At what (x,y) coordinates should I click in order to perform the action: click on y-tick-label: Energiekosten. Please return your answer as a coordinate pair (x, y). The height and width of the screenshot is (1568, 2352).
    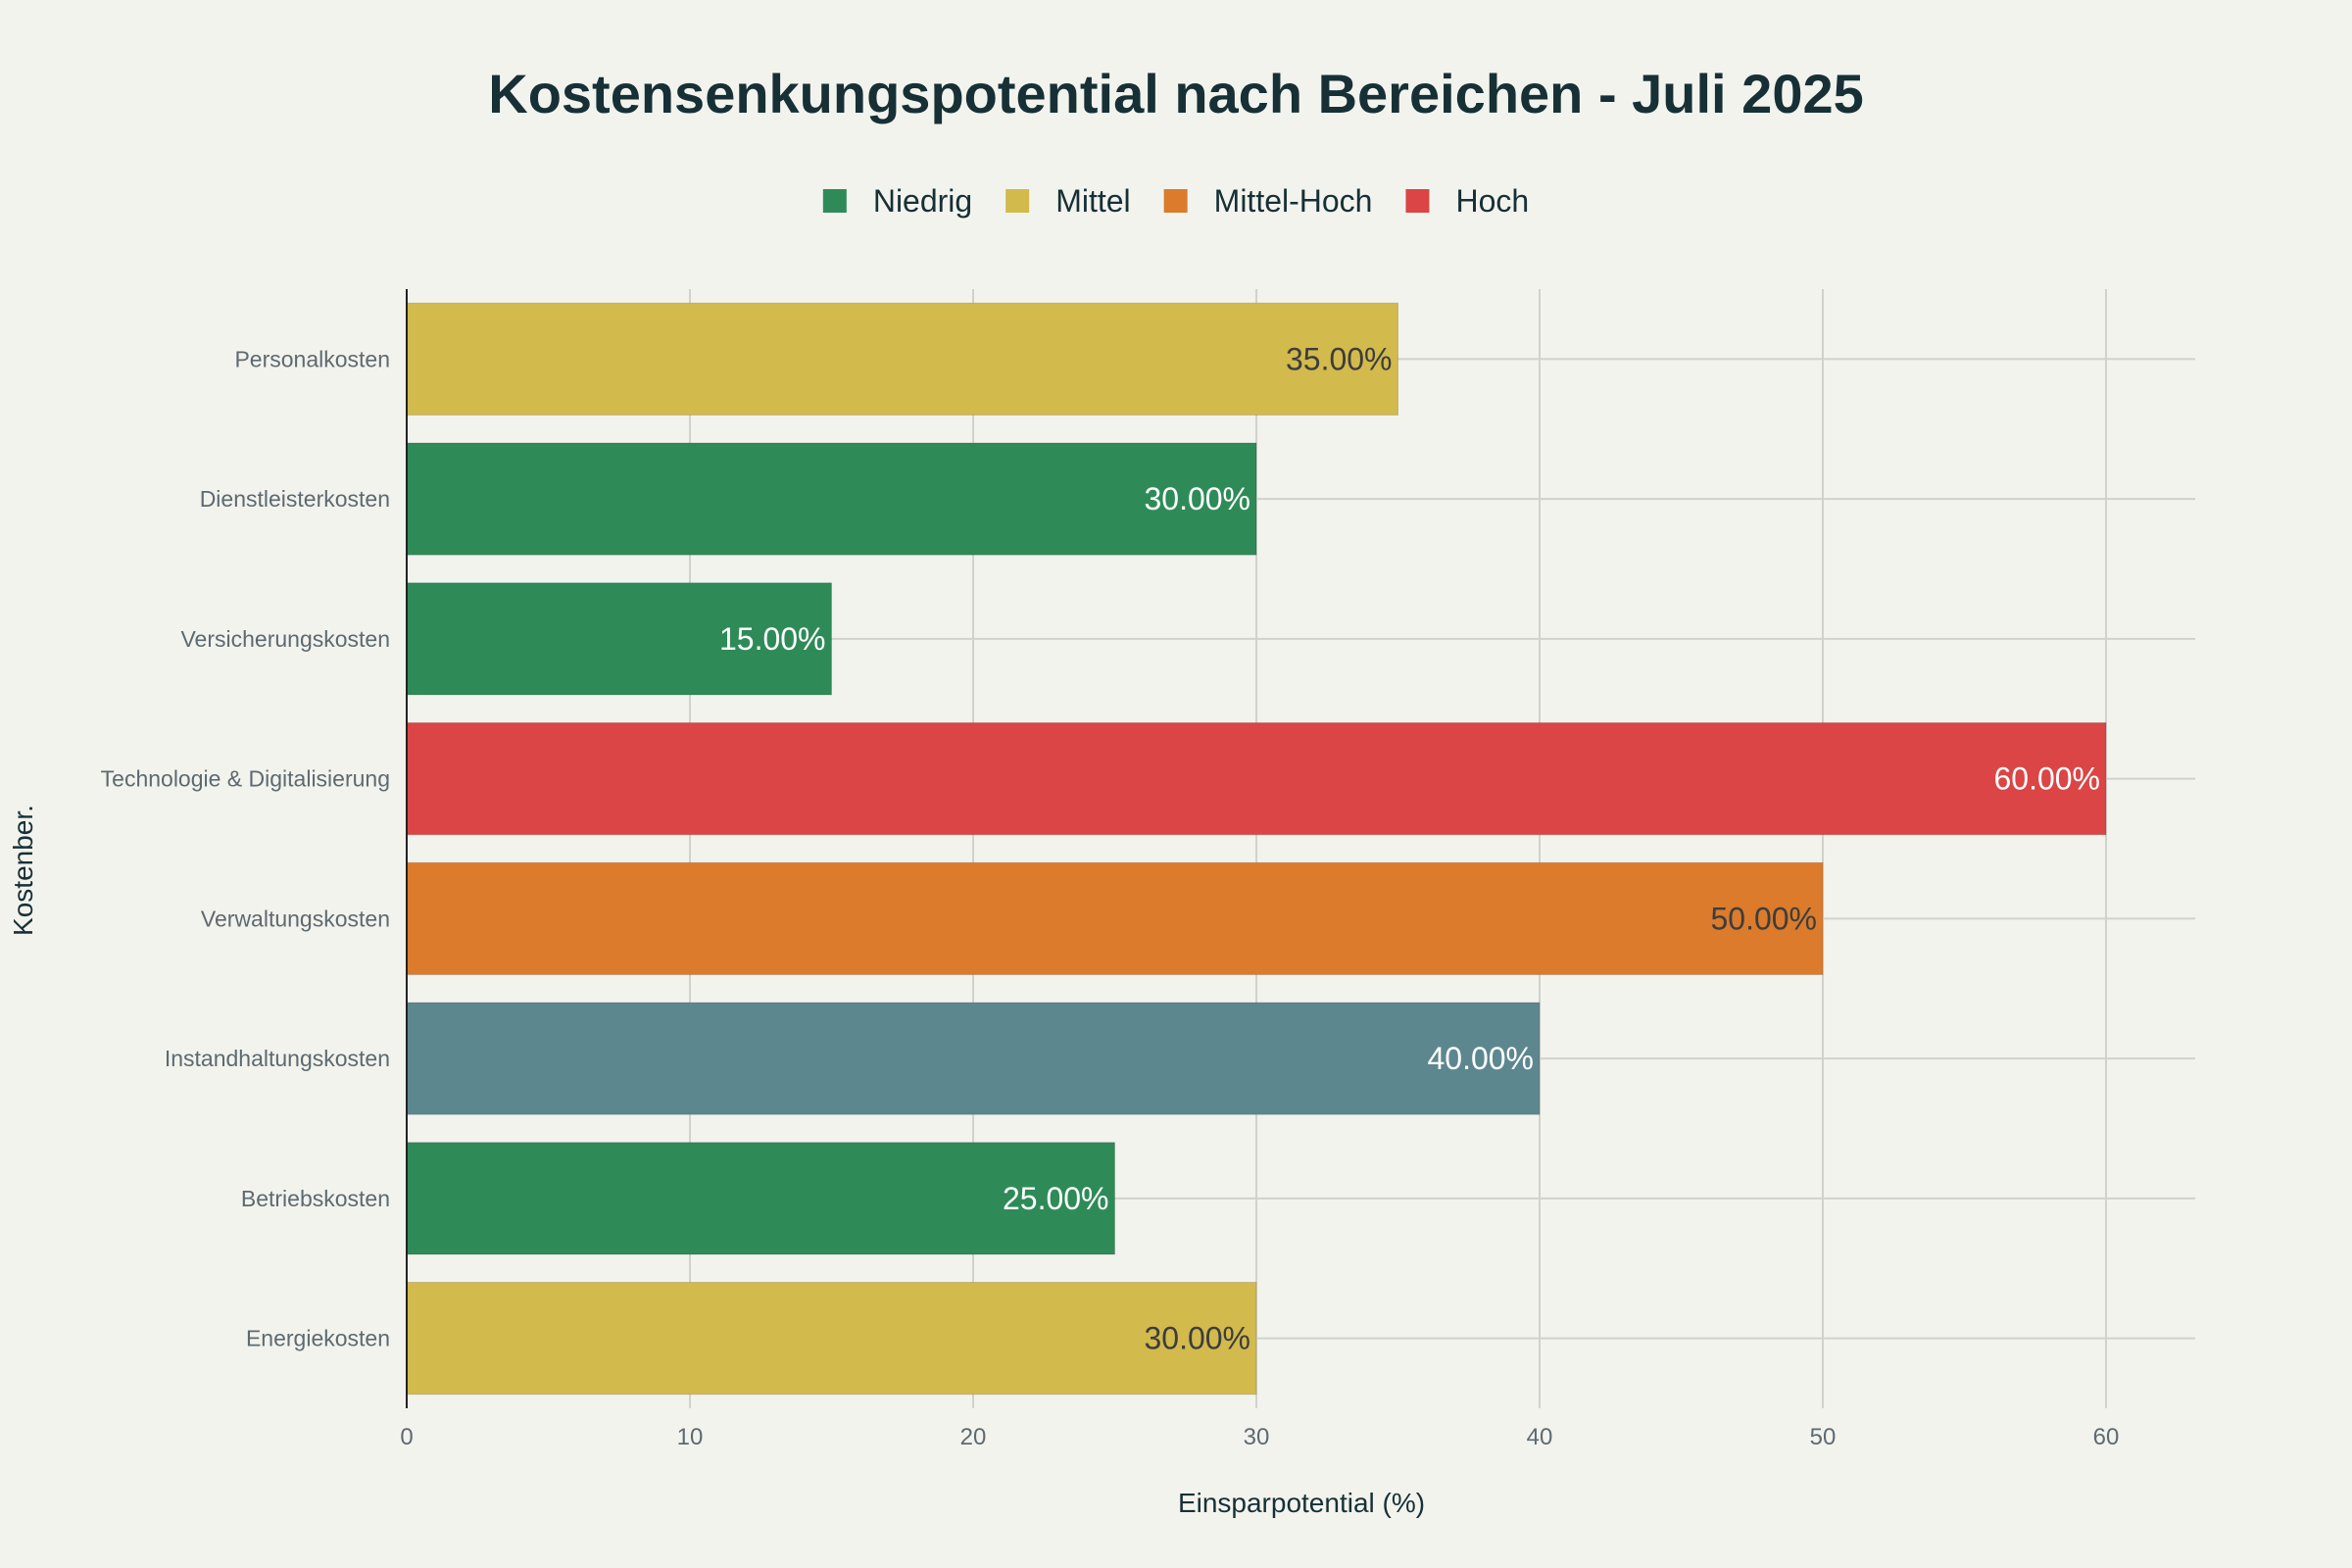
    Looking at the image, I should click on (318, 1338).